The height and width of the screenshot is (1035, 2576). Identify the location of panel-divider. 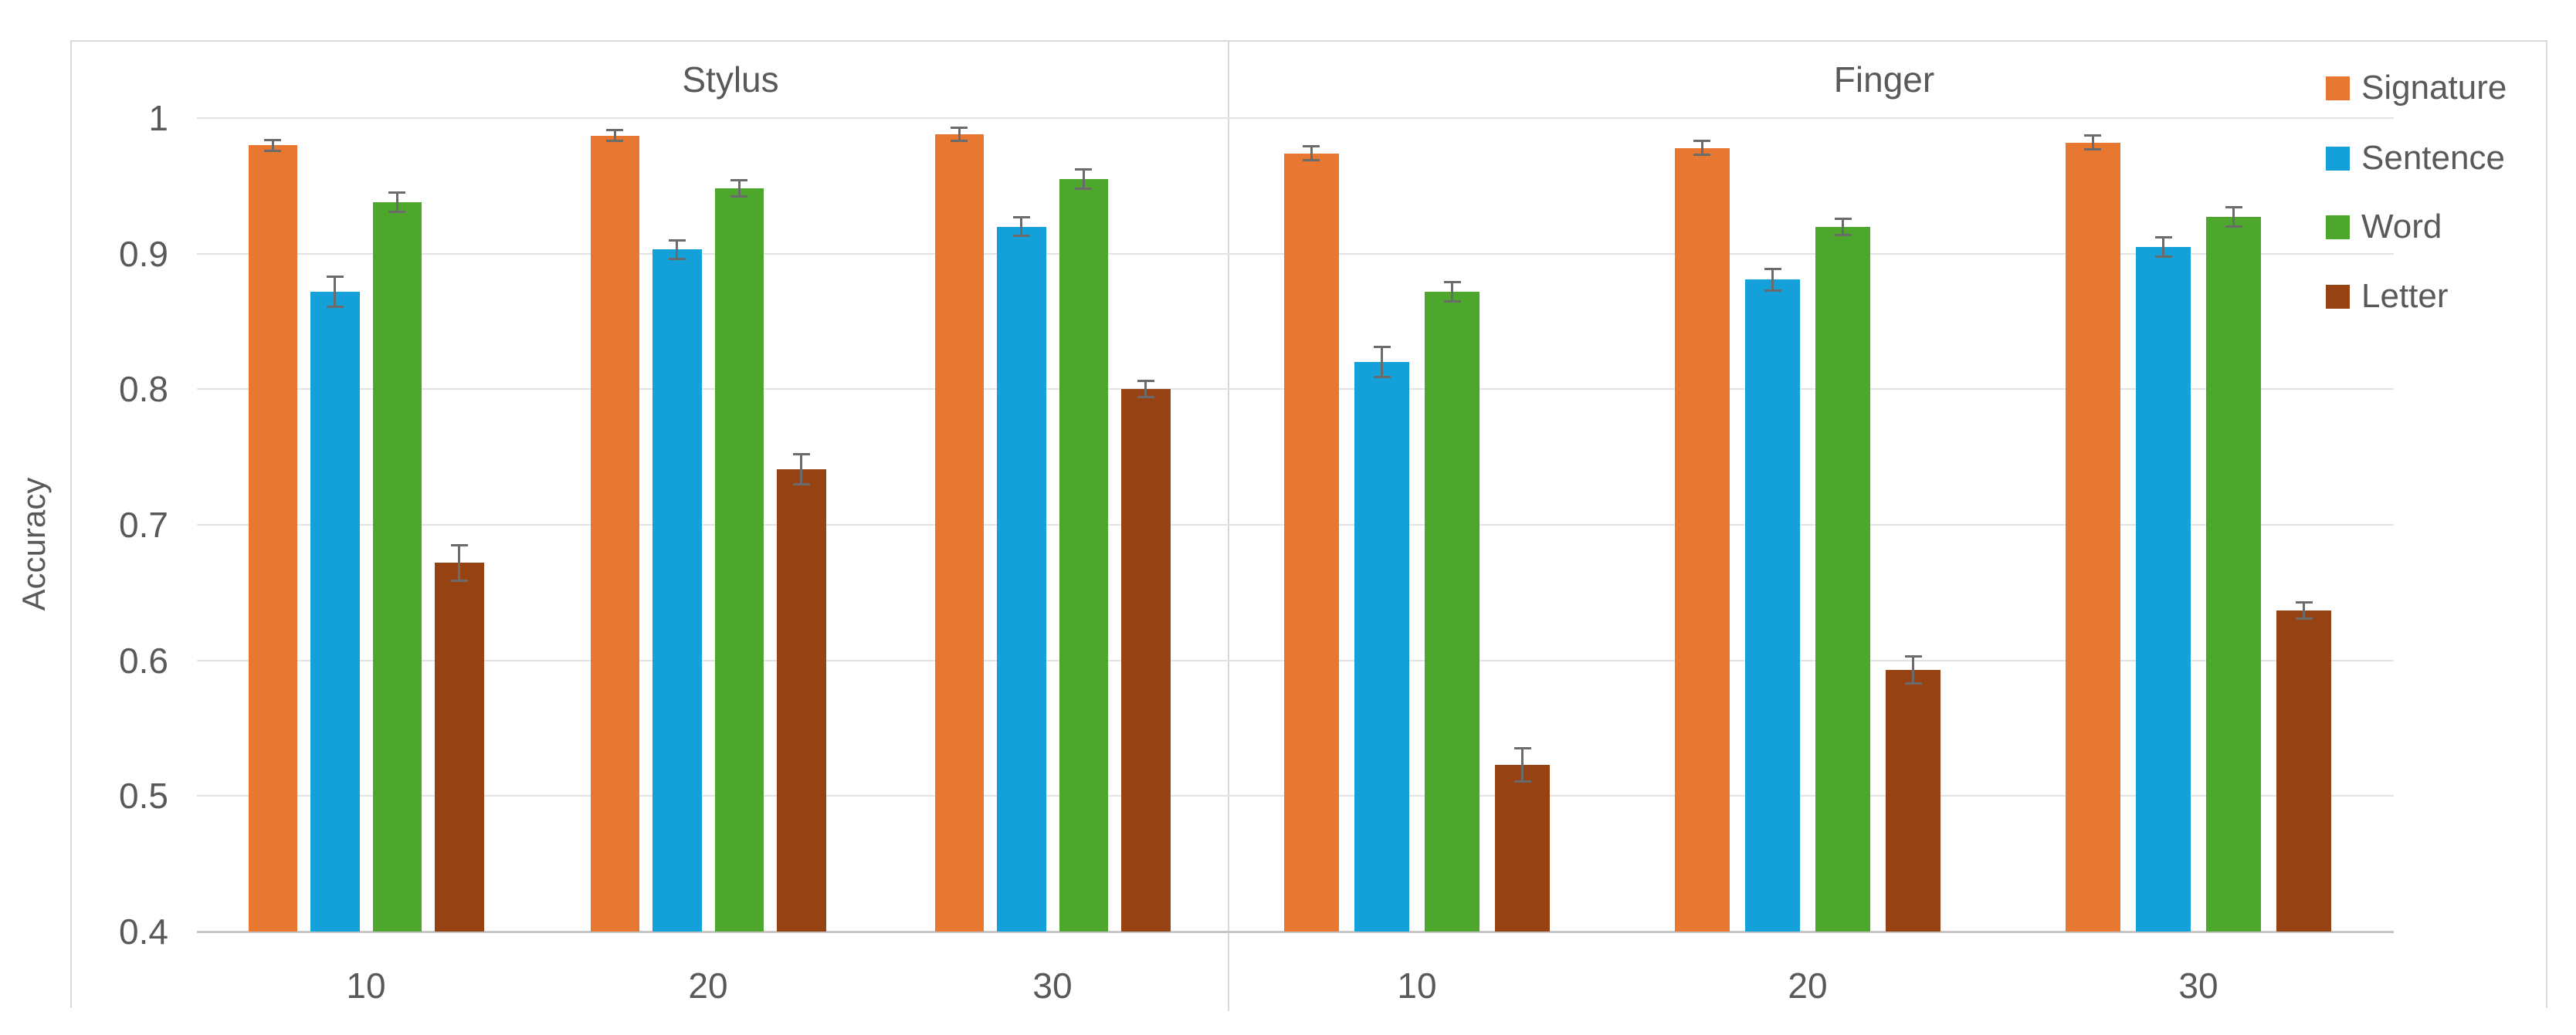
(1228, 526).